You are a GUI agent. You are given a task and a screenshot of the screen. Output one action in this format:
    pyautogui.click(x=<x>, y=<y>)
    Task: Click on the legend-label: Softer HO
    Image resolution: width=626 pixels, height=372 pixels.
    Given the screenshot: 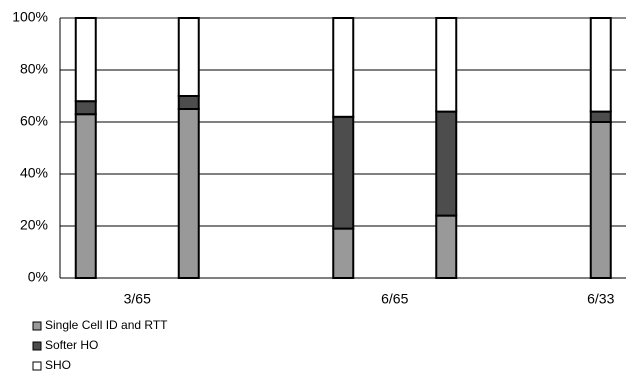 What is the action you would take?
    pyautogui.click(x=71, y=345)
    